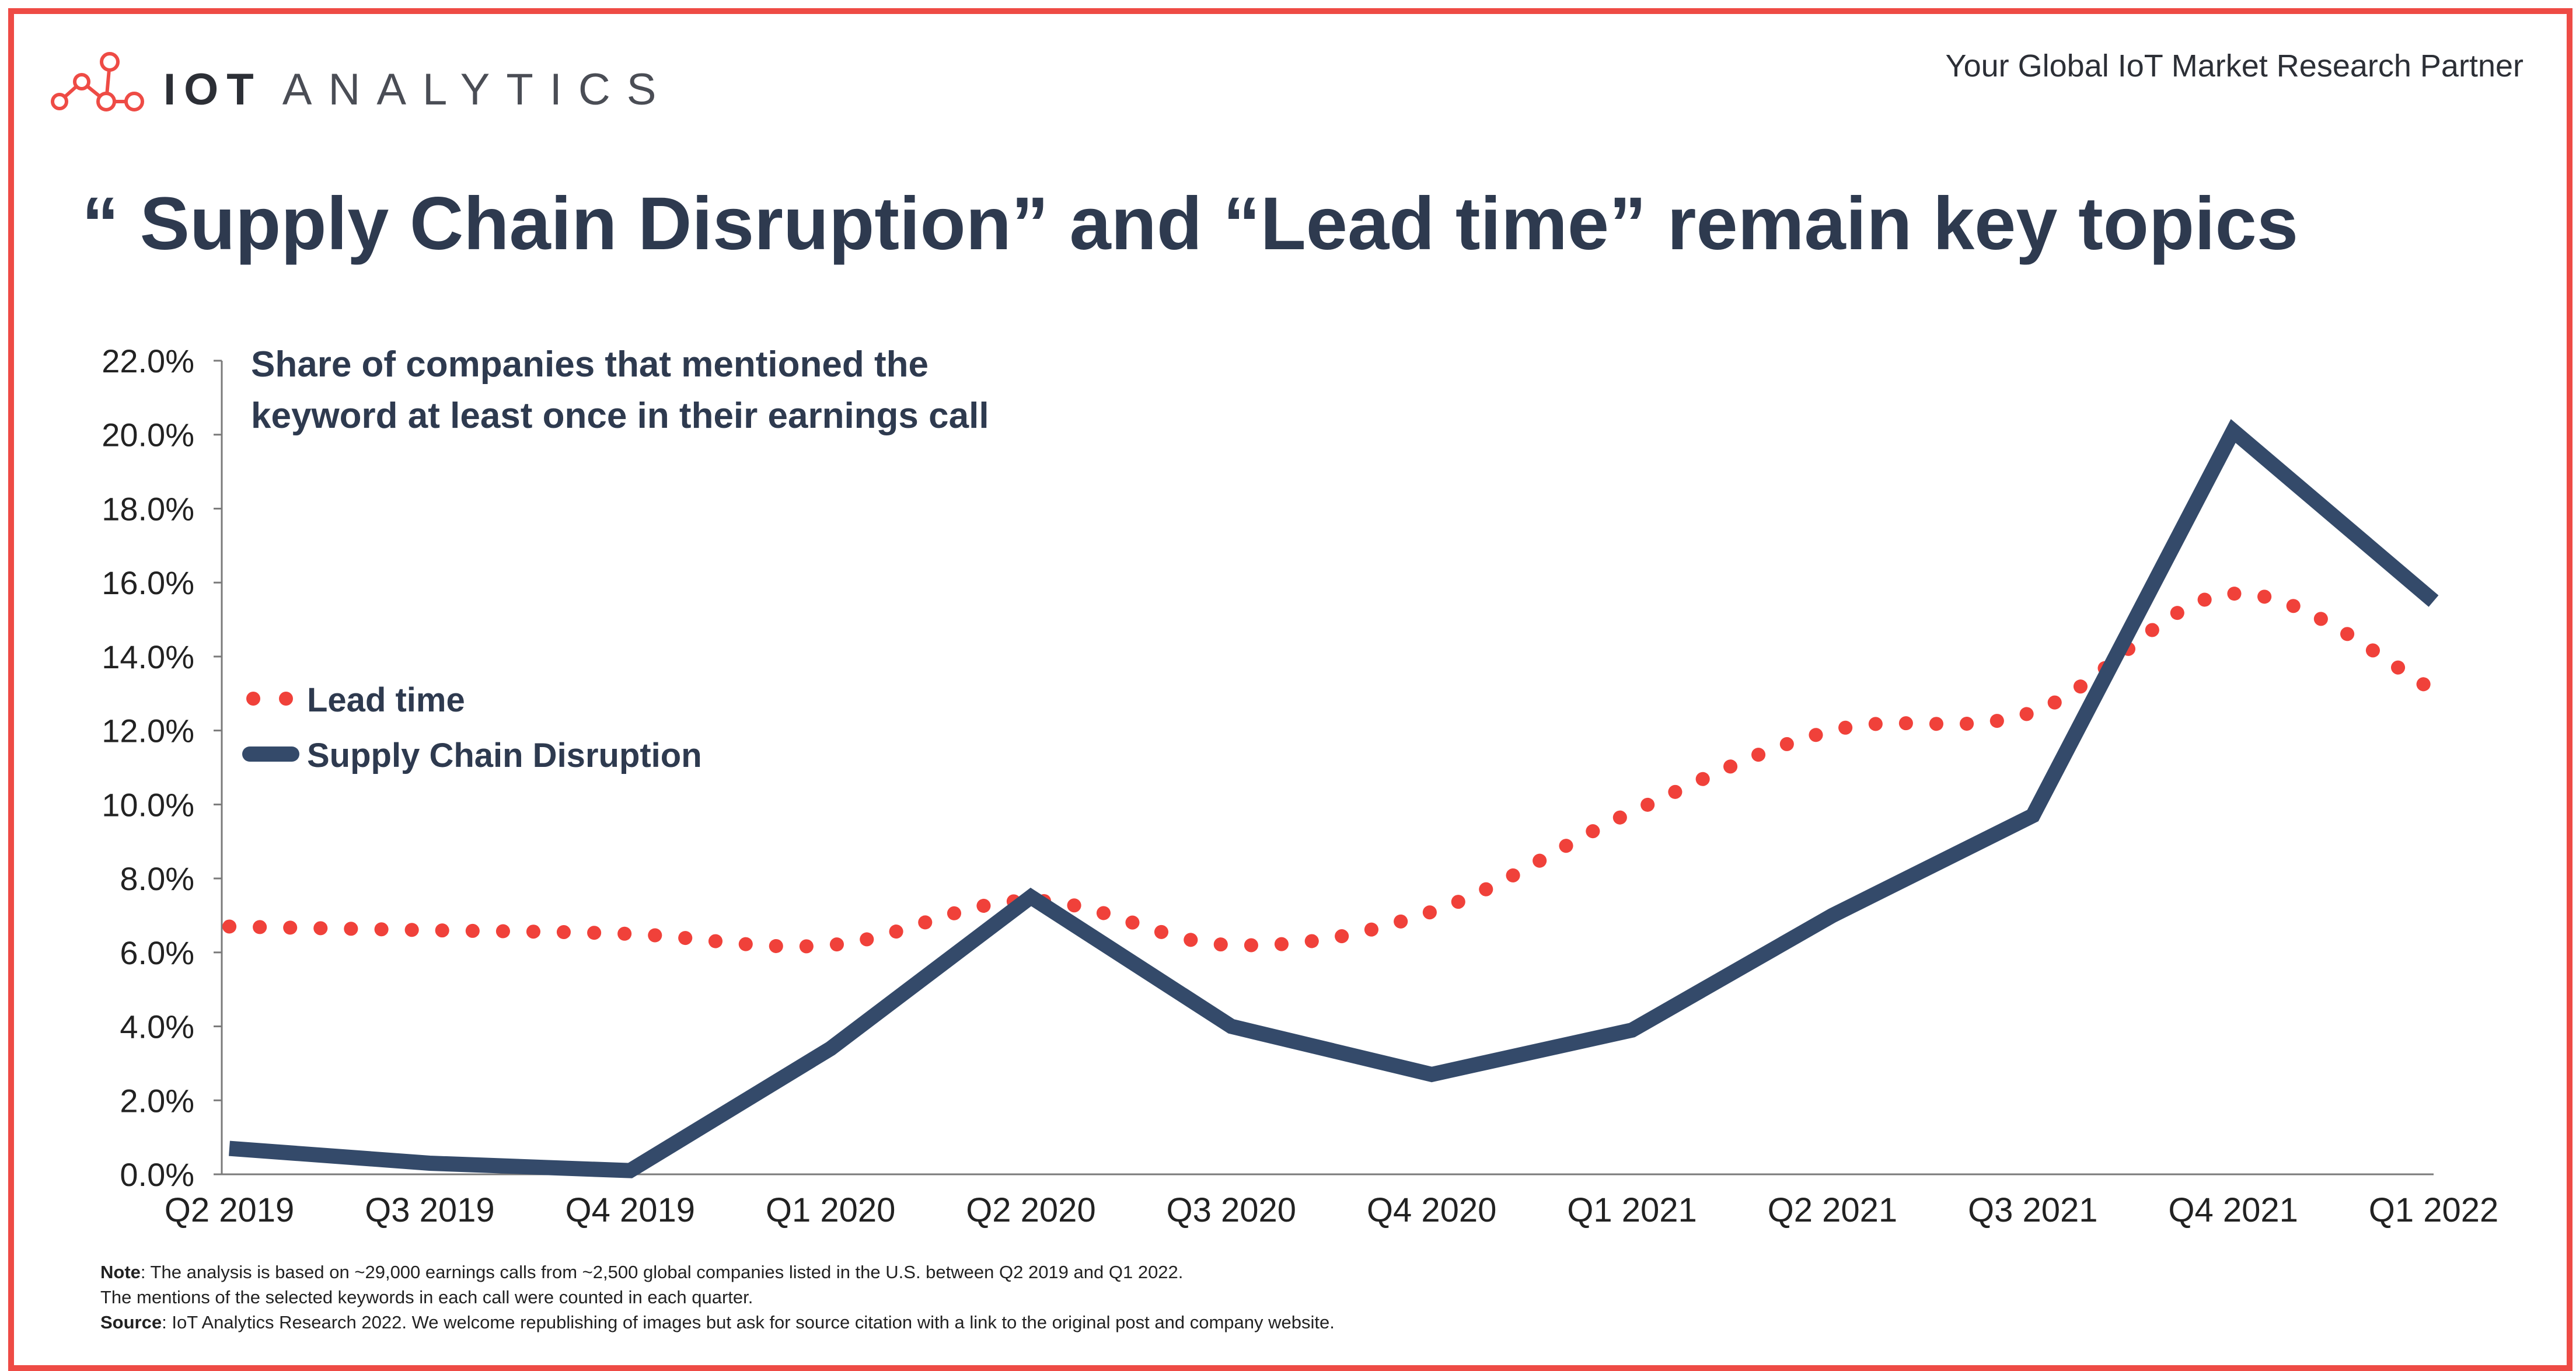 The image size is (2576, 1371). I want to click on x-tick-label: Q3 2019, so click(430, 1210).